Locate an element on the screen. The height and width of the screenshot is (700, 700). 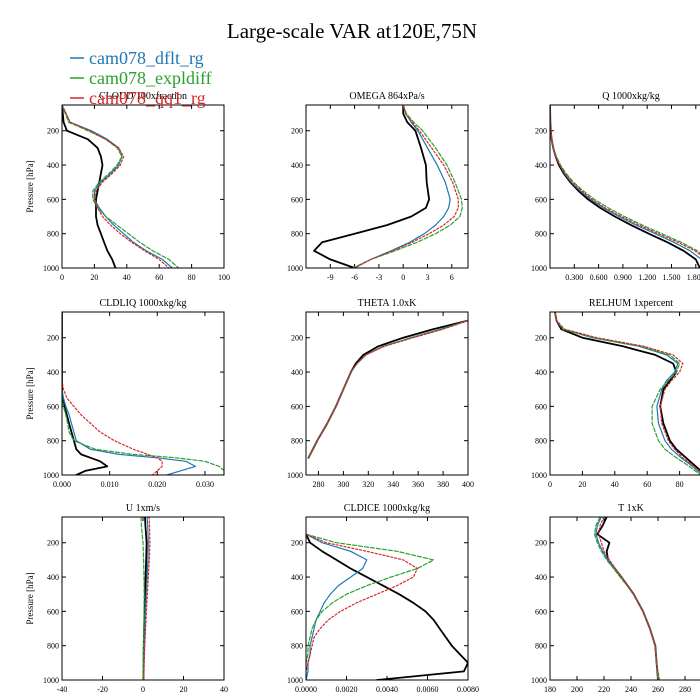
panel-title: CLOUD 100xfraction is located at coordinates (143, 96).